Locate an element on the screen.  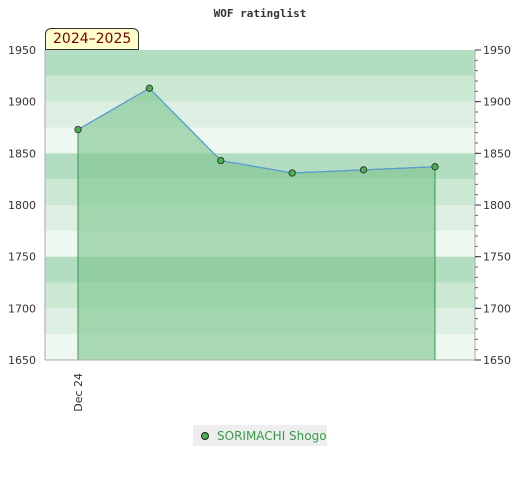
right-y-axis: 1650 1700 1750 1800 1850 1900 1950 is located at coordinates (492, 205).